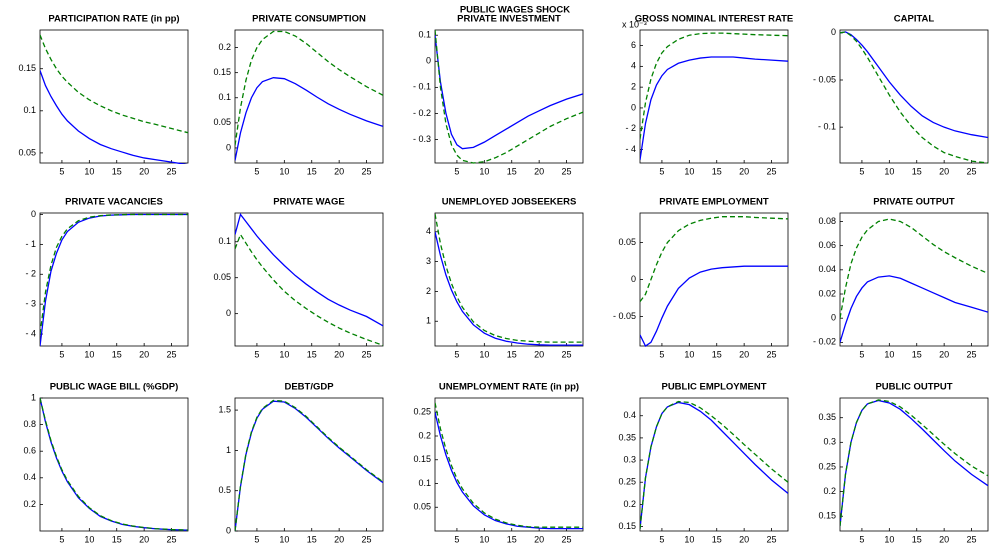 The image size is (992, 547). Describe the element at coordinates (633, 45) in the screenshot. I see `y-tick-label: 6` at that location.